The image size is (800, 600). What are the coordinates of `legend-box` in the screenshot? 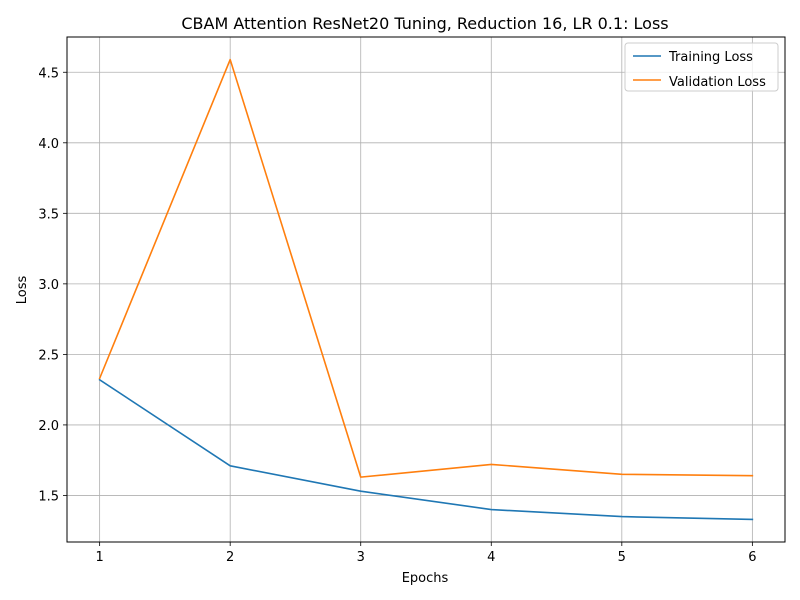 It's located at (701, 67).